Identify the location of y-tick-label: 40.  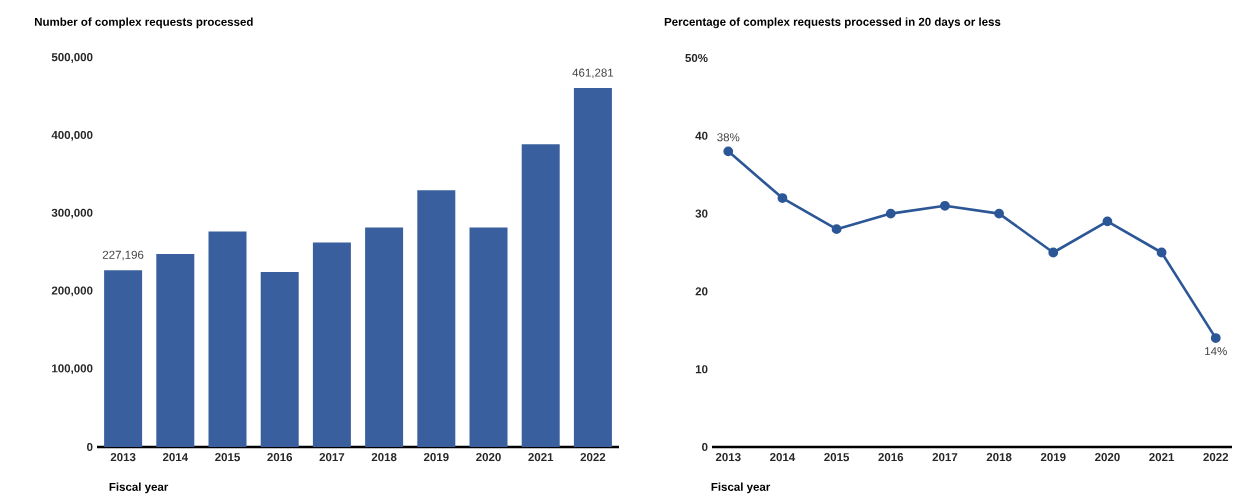
(701, 135).